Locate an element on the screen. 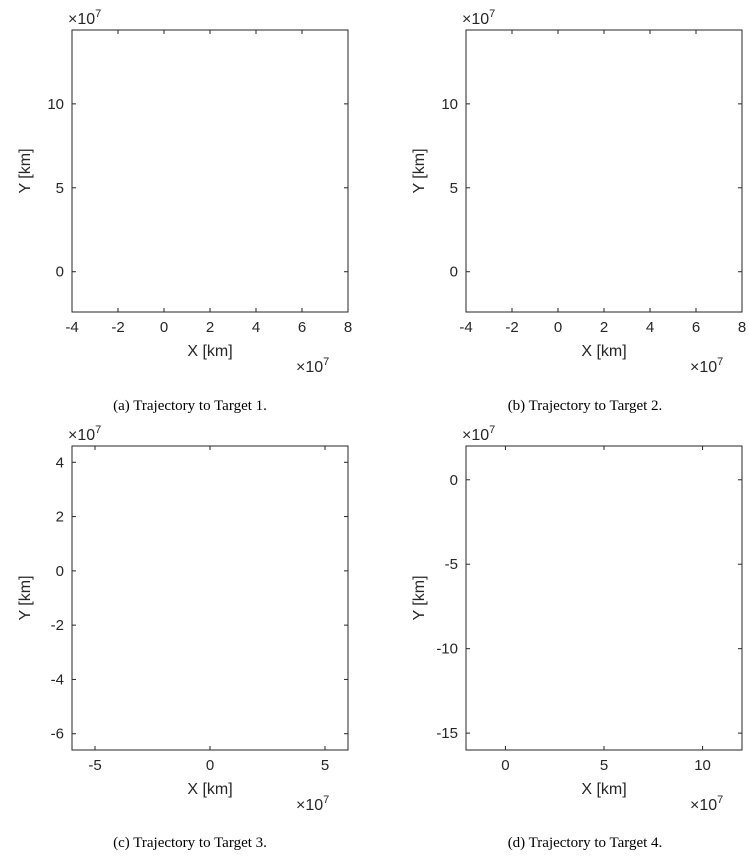  caption-b: (b) Trajectory to Target 2. is located at coordinates (585, 406).